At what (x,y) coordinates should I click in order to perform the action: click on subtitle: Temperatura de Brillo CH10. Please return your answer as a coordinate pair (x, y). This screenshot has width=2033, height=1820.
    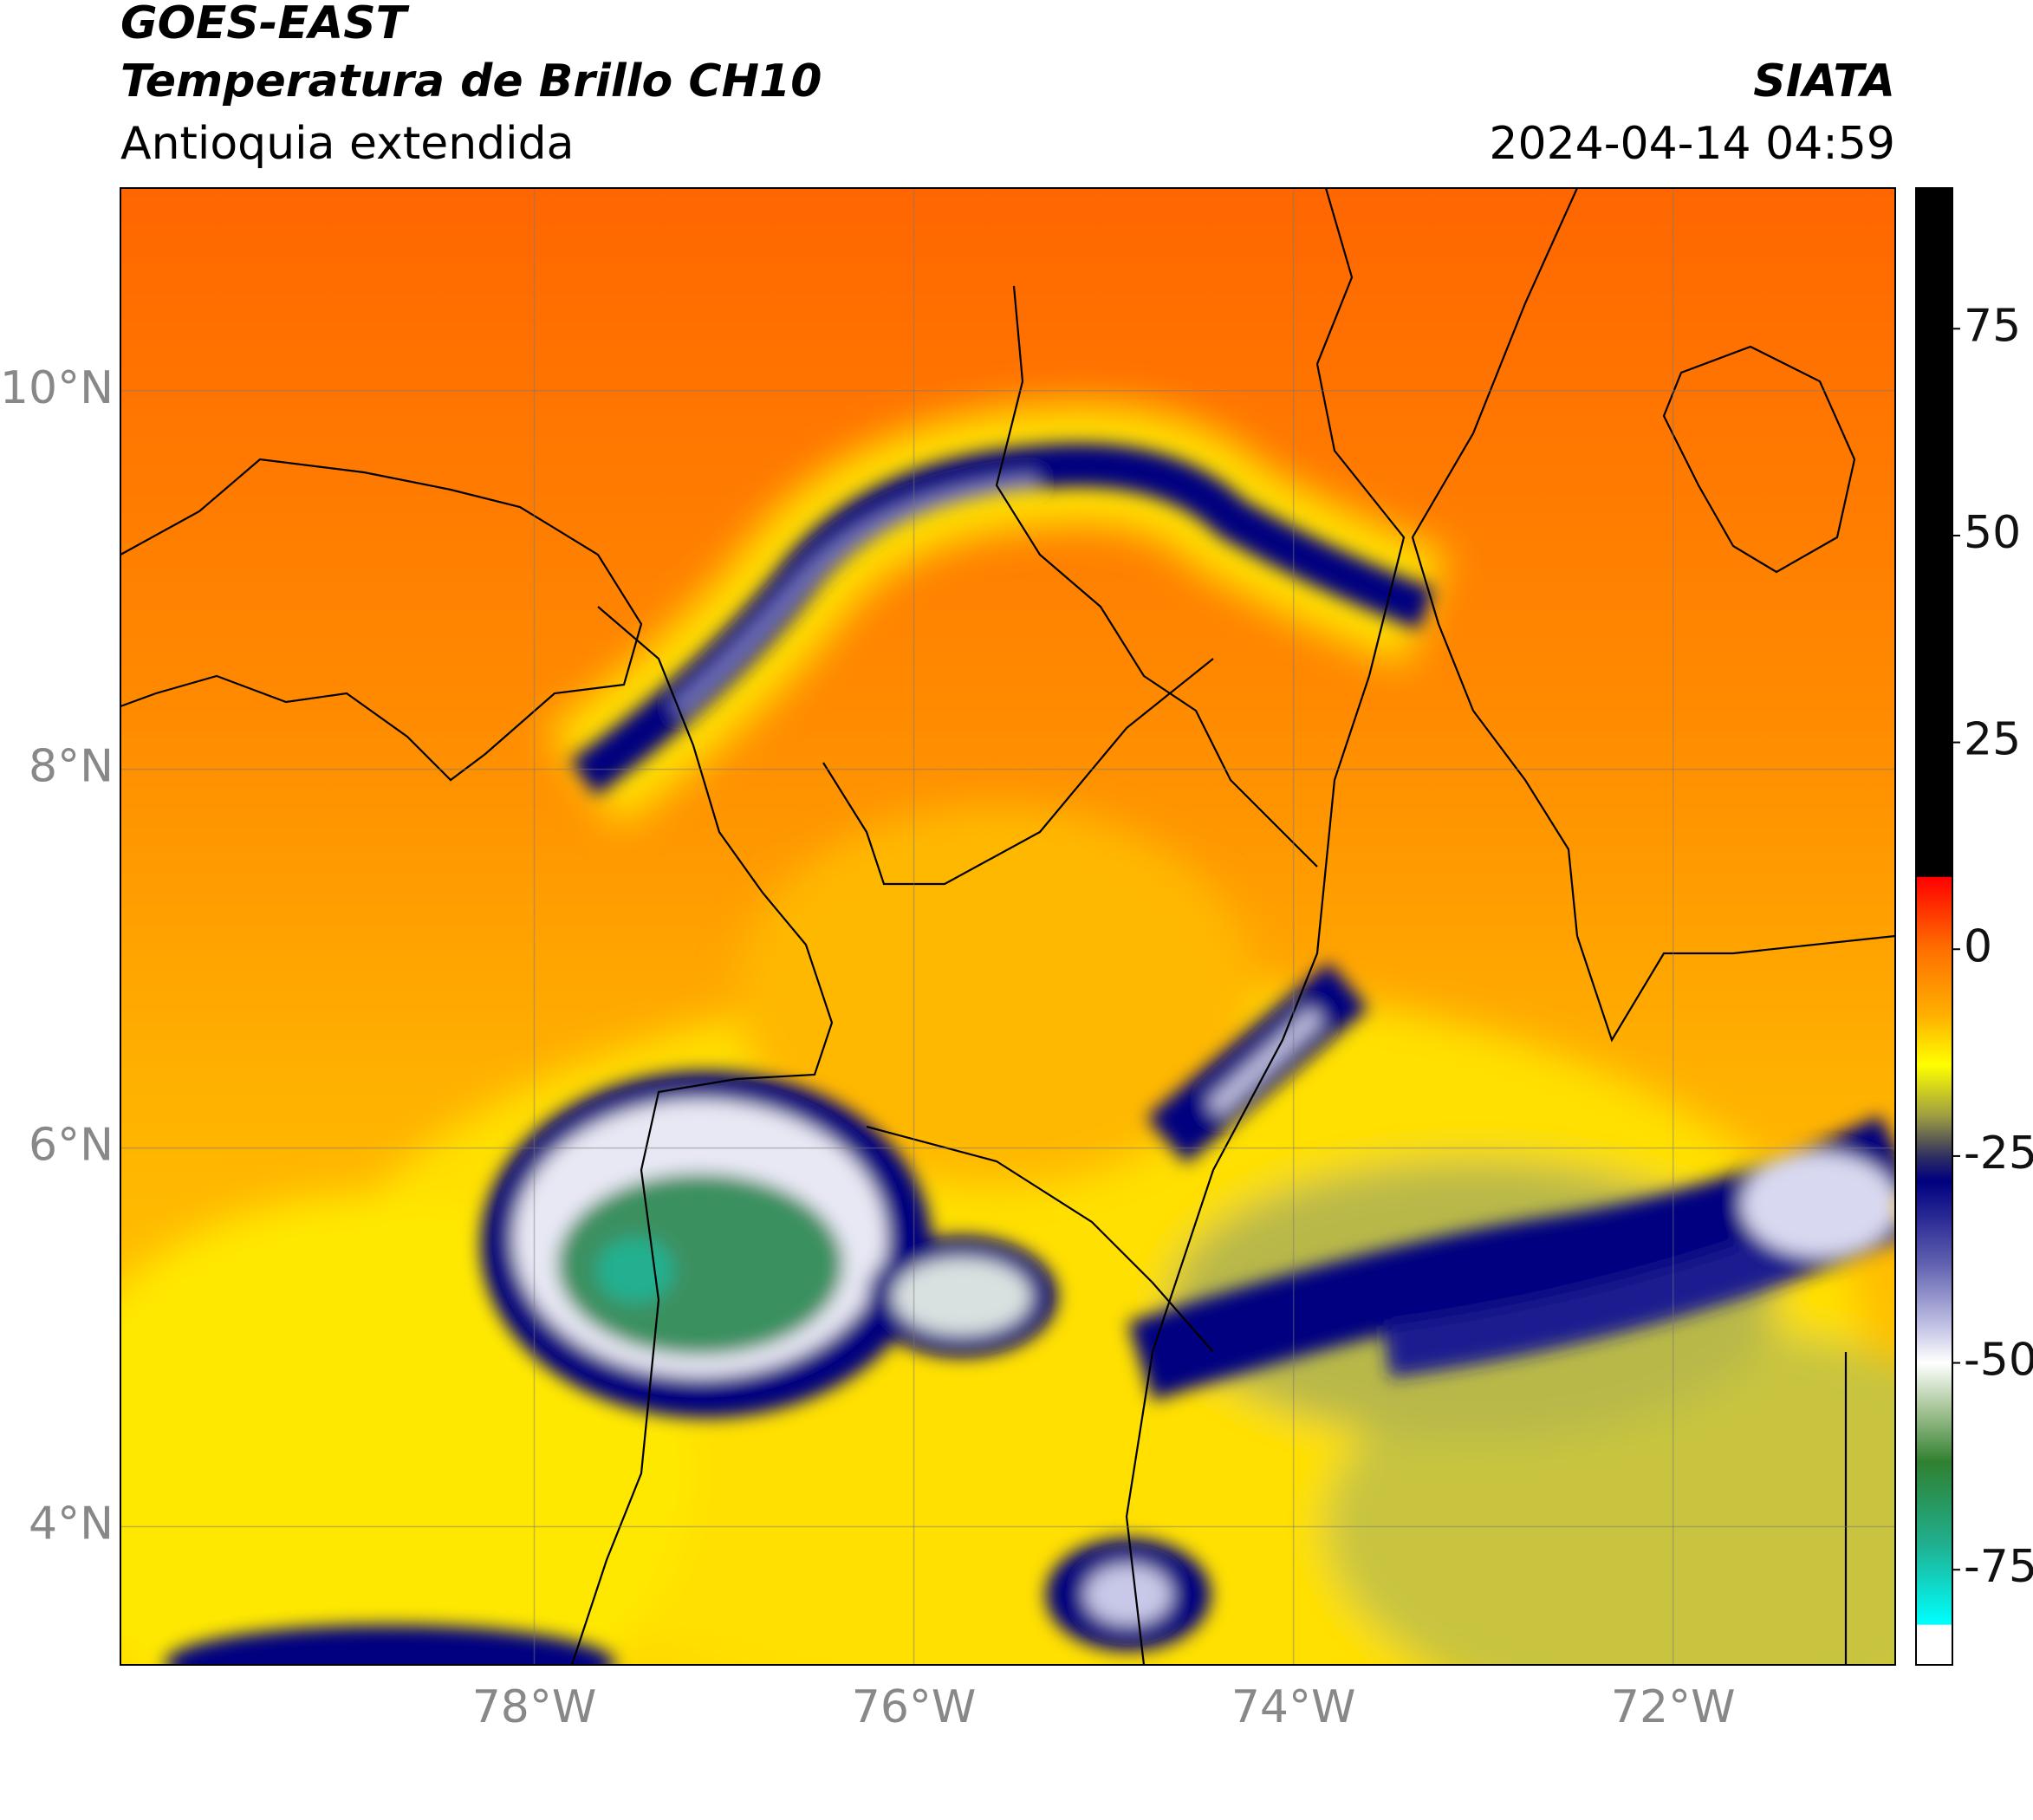
    Looking at the image, I should click on (471, 81).